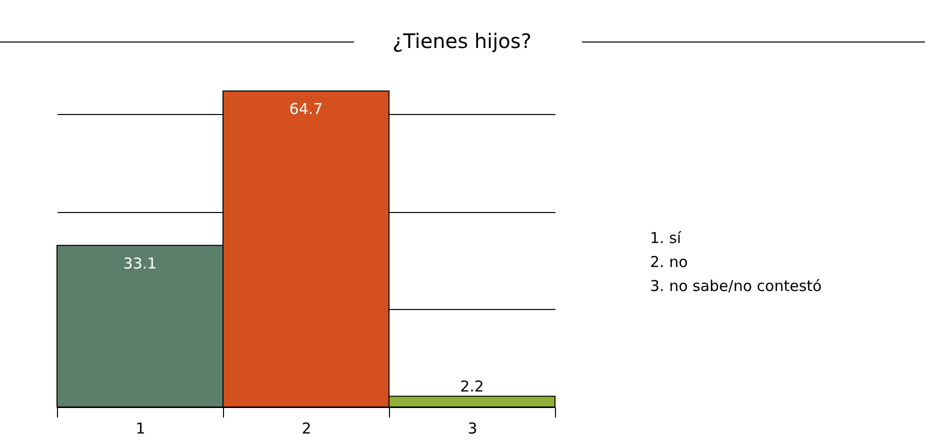 The height and width of the screenshot is (446, 925). Describe the element at coordinates (141, 429) in the screenshot. I see `x-tick-label: 1` at that location.